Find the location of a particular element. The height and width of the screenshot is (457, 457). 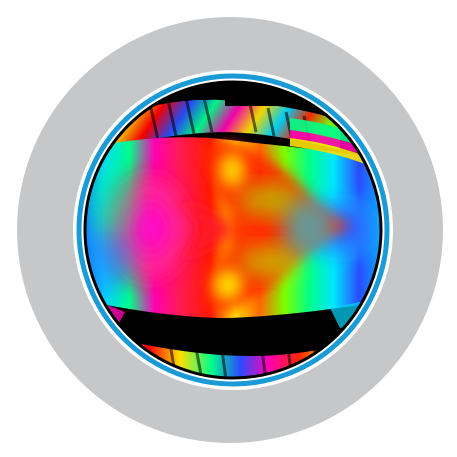

top-right-stripes is located at coordinates (330, 142).